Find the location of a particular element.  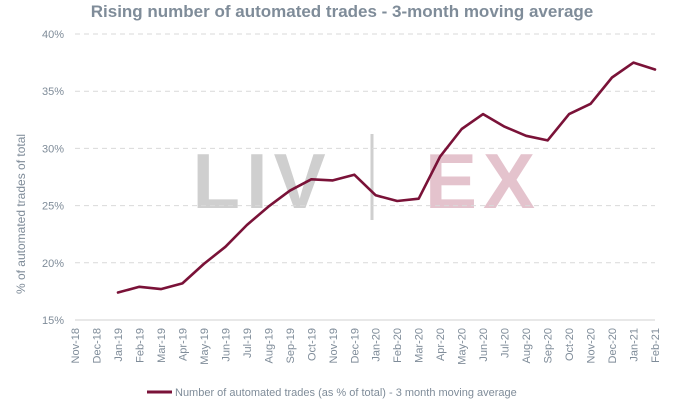

watermark: LIV EX is located at coordinates (366, 179).